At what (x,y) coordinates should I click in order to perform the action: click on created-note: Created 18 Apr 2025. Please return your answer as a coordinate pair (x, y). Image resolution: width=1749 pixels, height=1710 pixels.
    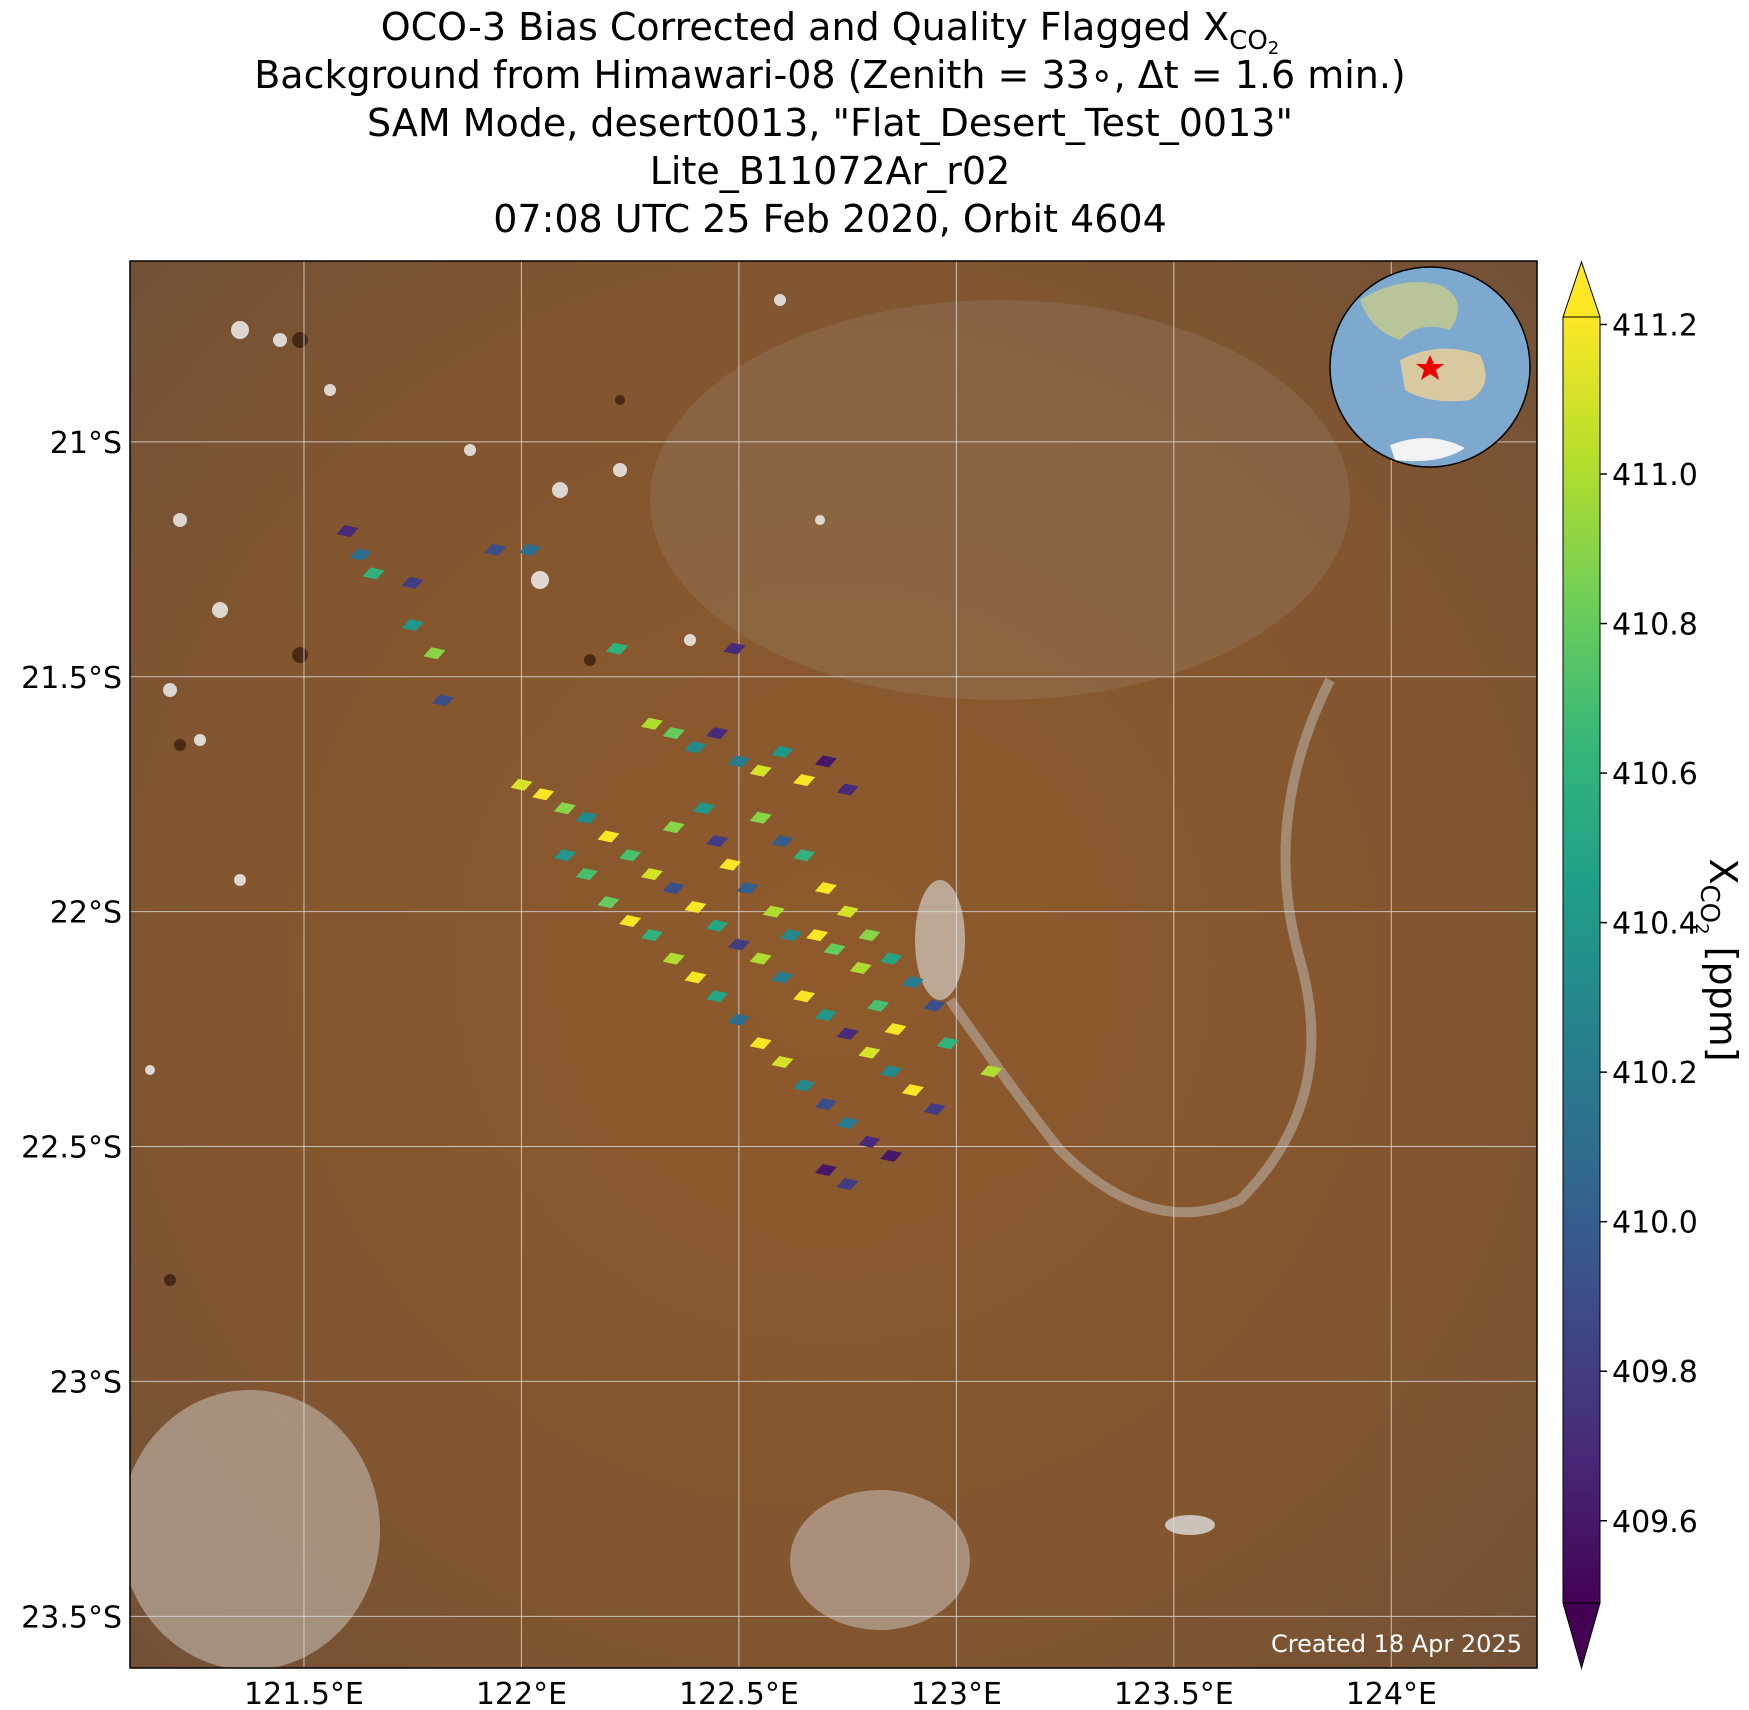
    Looking at the image, I should click on (1396, 1644).